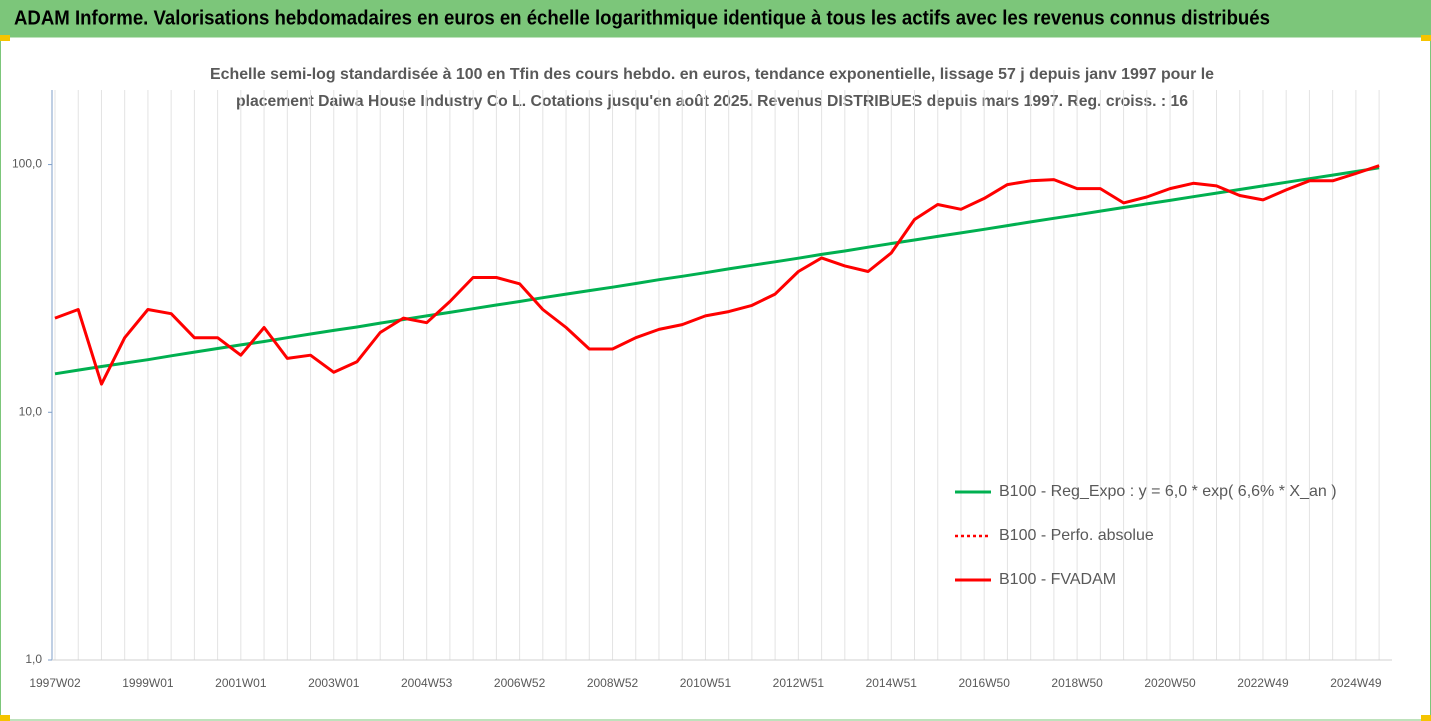  I want to click on y-tick-label: 100,0, so click(27, 164).